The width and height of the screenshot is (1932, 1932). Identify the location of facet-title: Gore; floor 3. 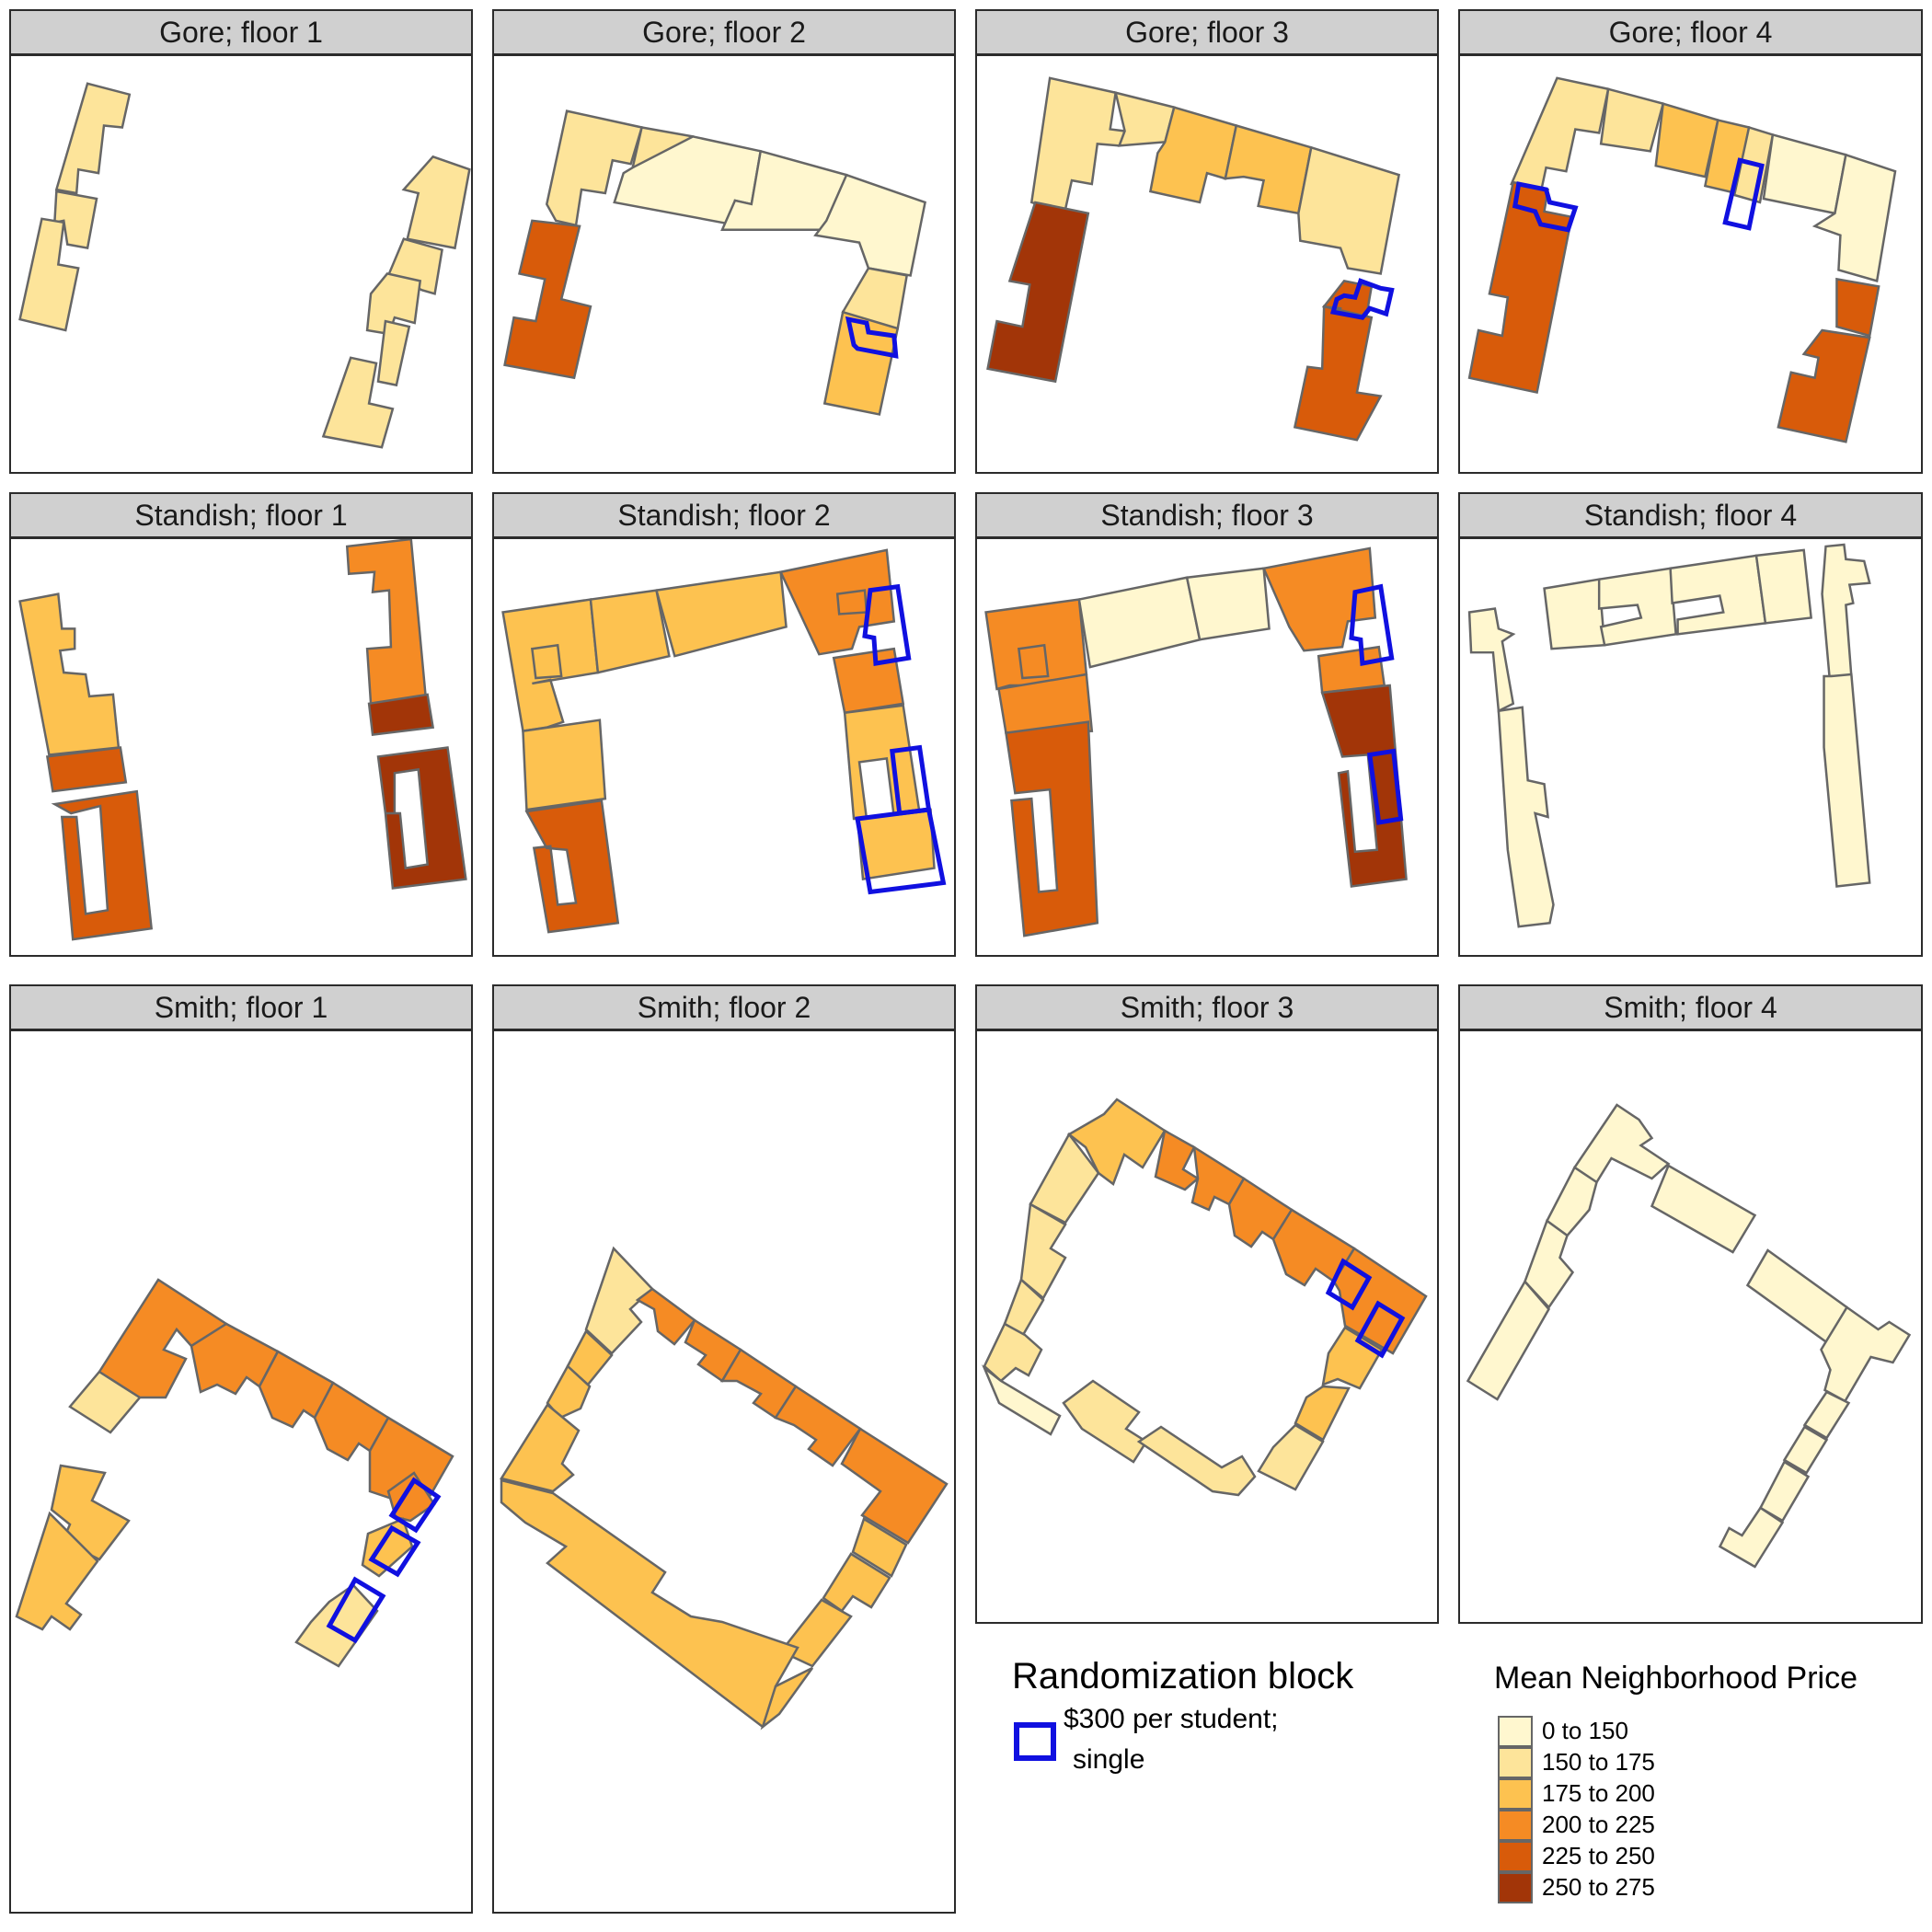
(1207, 32).